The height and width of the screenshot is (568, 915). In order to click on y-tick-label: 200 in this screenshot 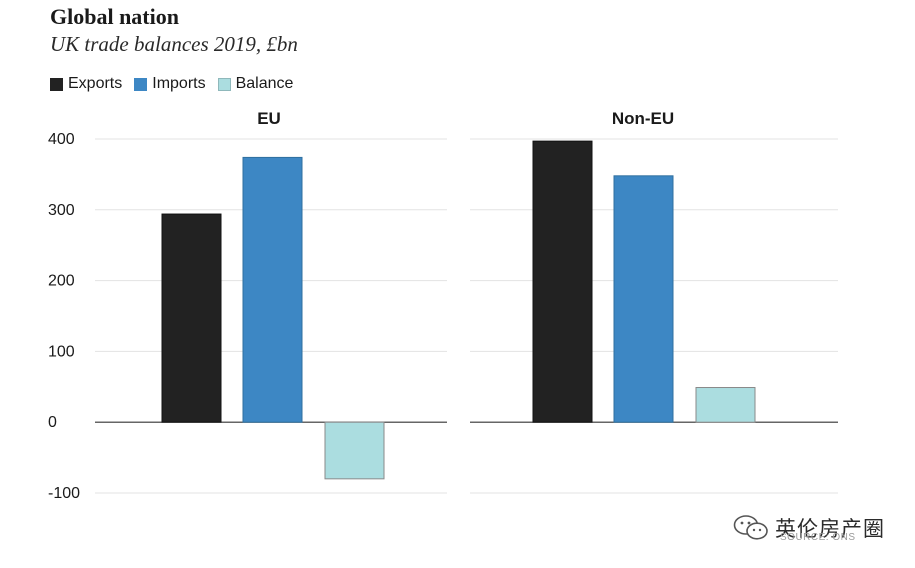, I will do `click(61, 281)`.